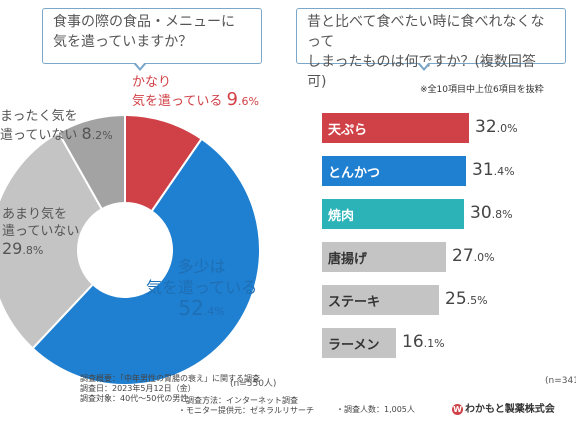 Image resolution: width=576 pixels, height=430 pixels. Describe the element at coordinates (393, 214) in the screenshot. I see `bar-yakiniku: 焼肉` at that location.